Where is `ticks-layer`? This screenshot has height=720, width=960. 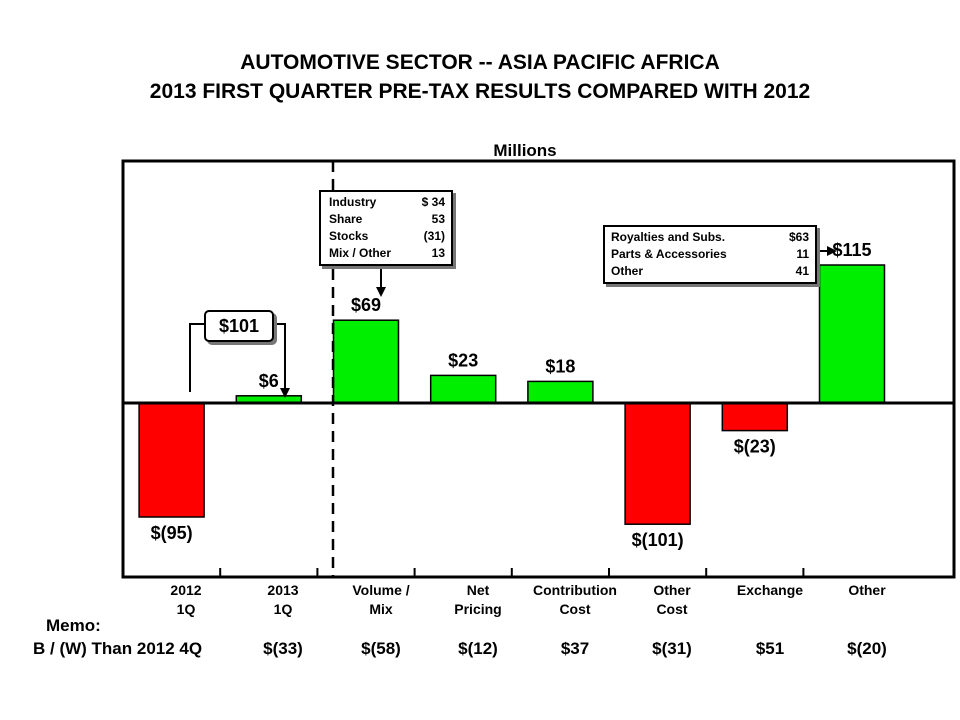 ticks-layer is located at coordinates (512, 572).